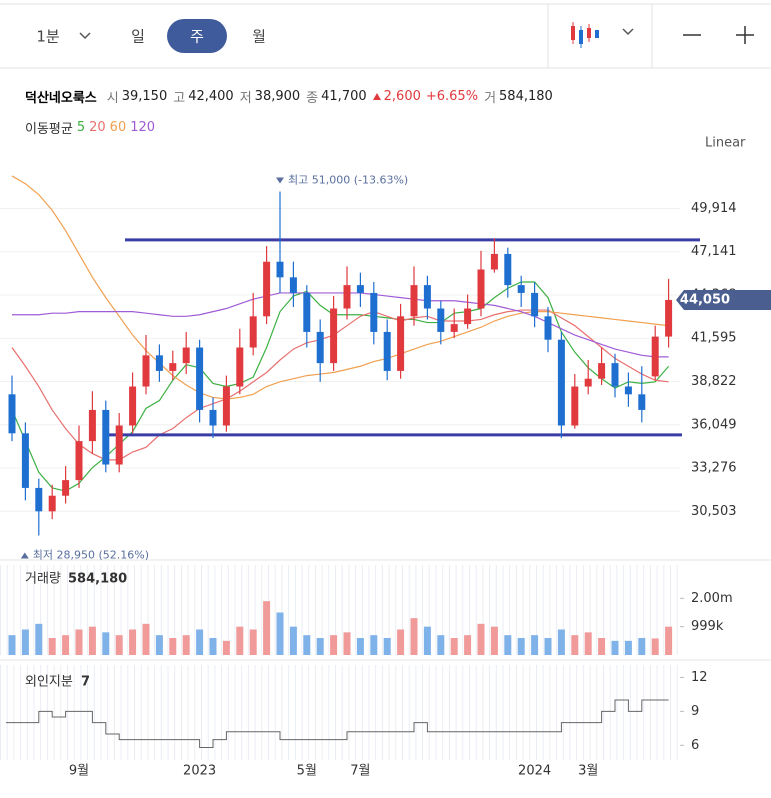  What do you see at coordinates (179, 98) in the screenshot?
I see `field-label: 고` at bounding box center [179, 98].